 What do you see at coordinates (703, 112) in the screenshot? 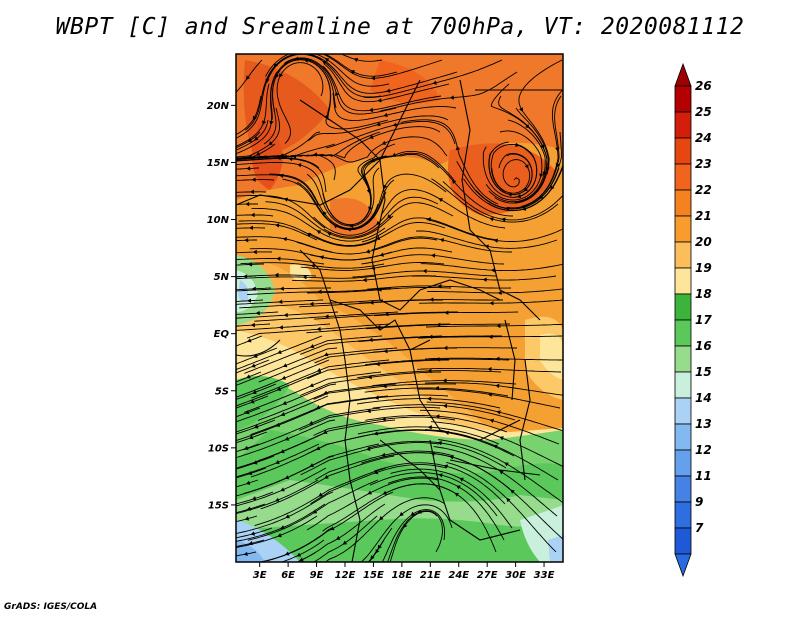
I see `colorbar-label: 25` at bounding box center [703, 112].